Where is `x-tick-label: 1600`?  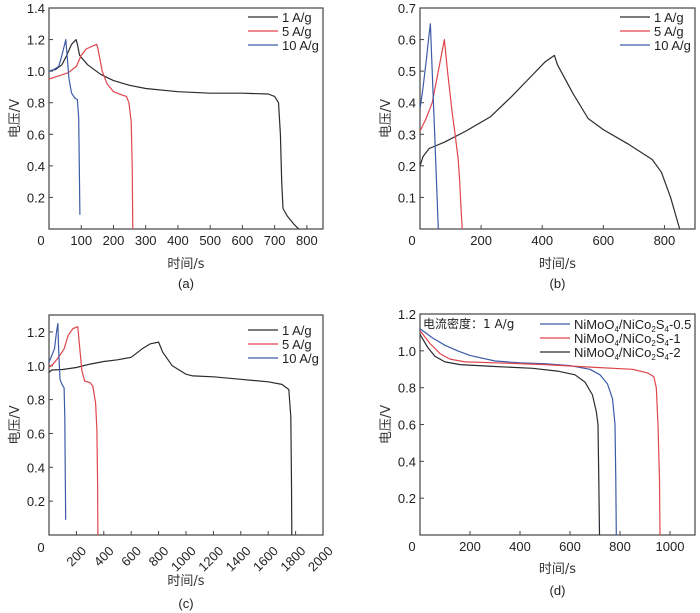 x-tick-label: 1600 is located at coordinates (265, 558).